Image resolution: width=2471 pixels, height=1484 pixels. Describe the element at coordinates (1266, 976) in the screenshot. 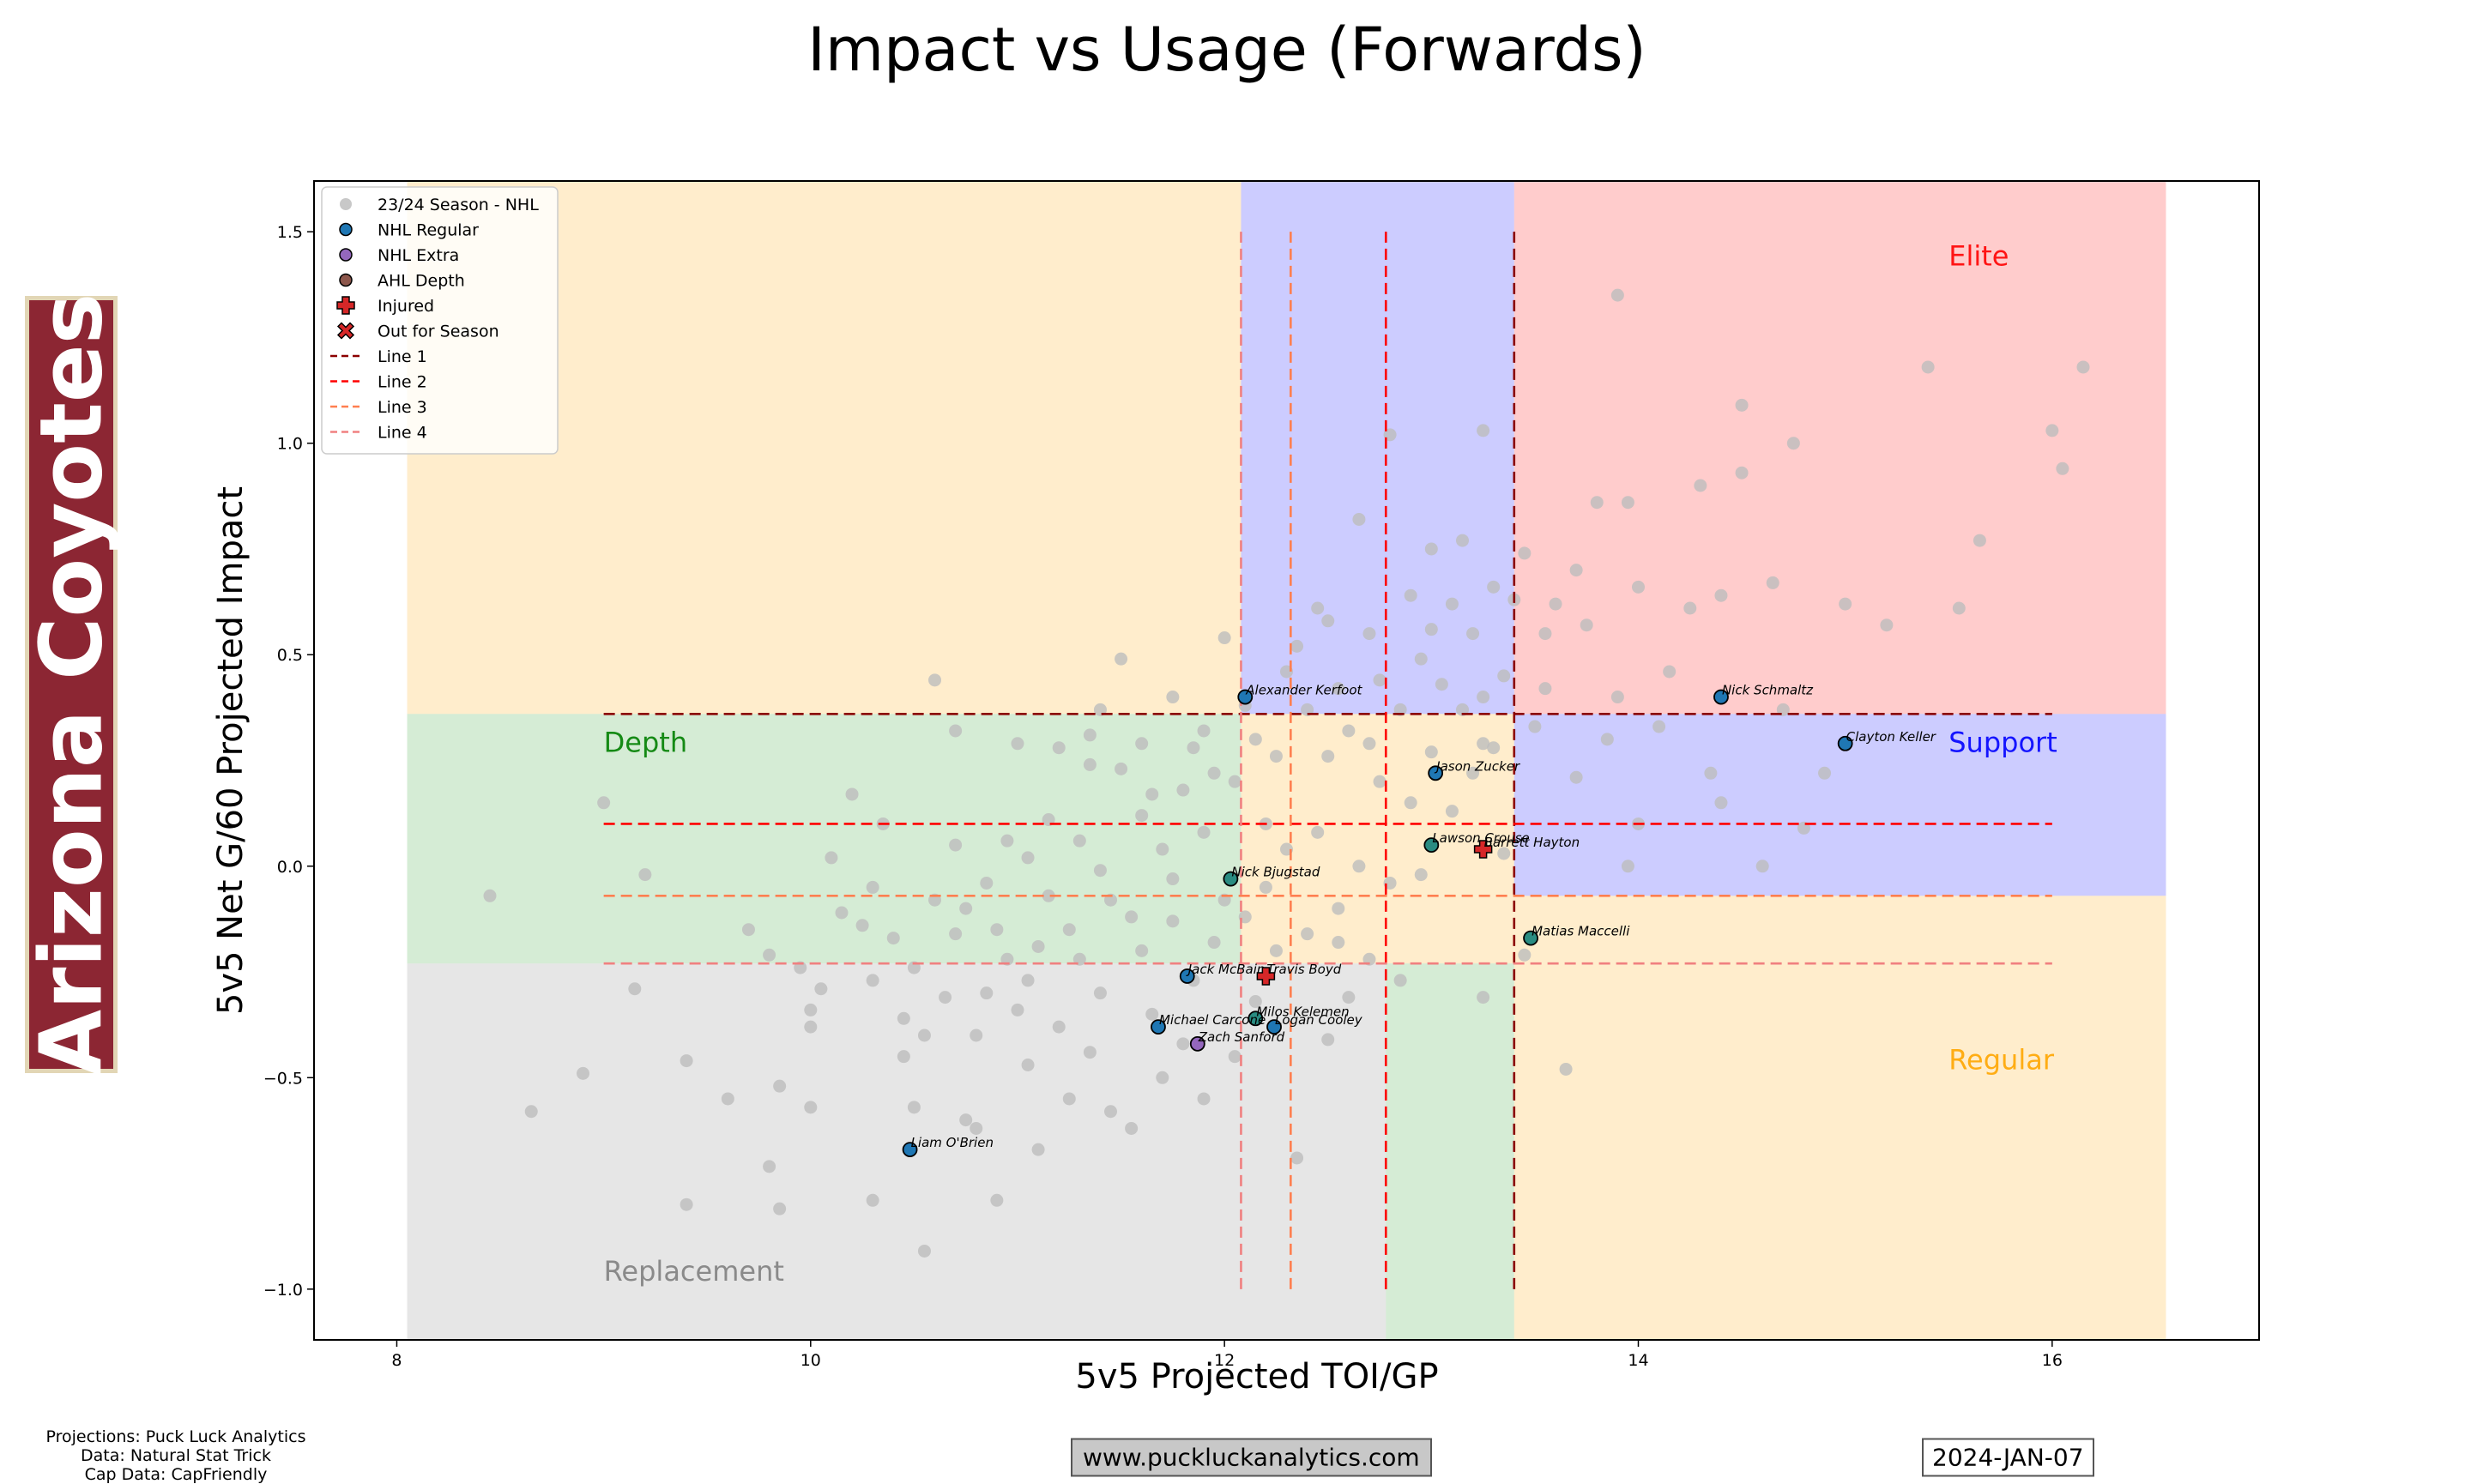

I see `player-marker-travis-boyd` at that location.